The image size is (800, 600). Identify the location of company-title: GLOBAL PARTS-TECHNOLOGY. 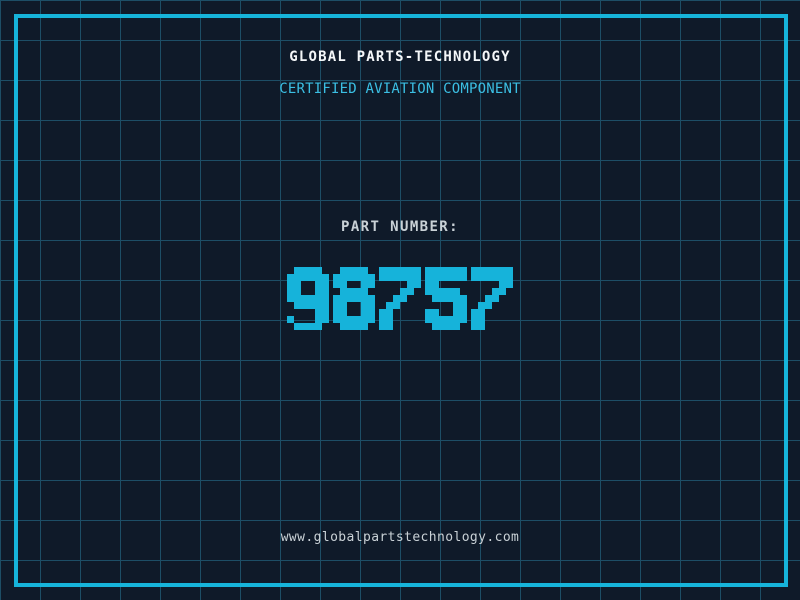
(400, 57).